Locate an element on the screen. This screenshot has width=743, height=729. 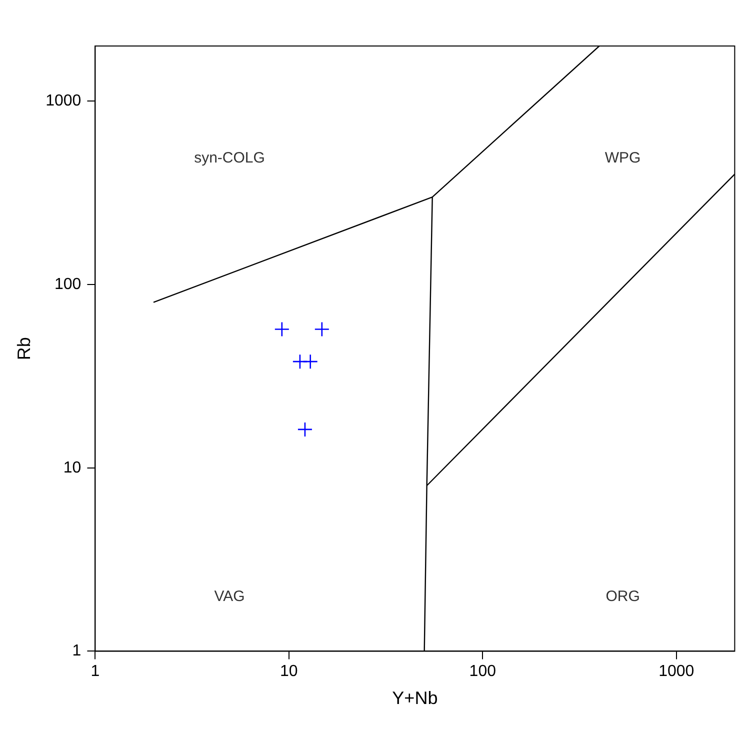
y-axis-title: Rb is located at coordinates (24, 348).